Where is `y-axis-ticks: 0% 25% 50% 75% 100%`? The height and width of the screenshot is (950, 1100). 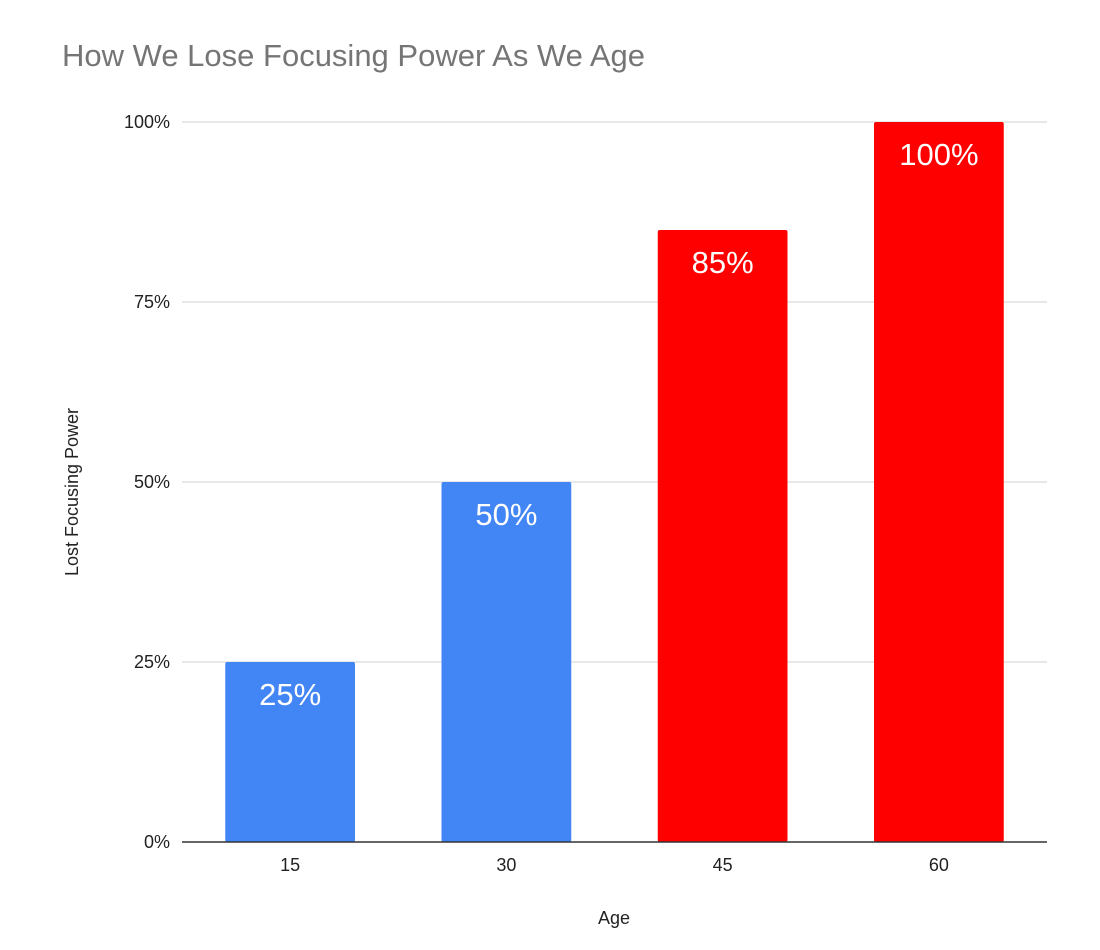 y-axis-ticks: 0% 25% 50% 75% 100% is located at coordinates (147, 482).